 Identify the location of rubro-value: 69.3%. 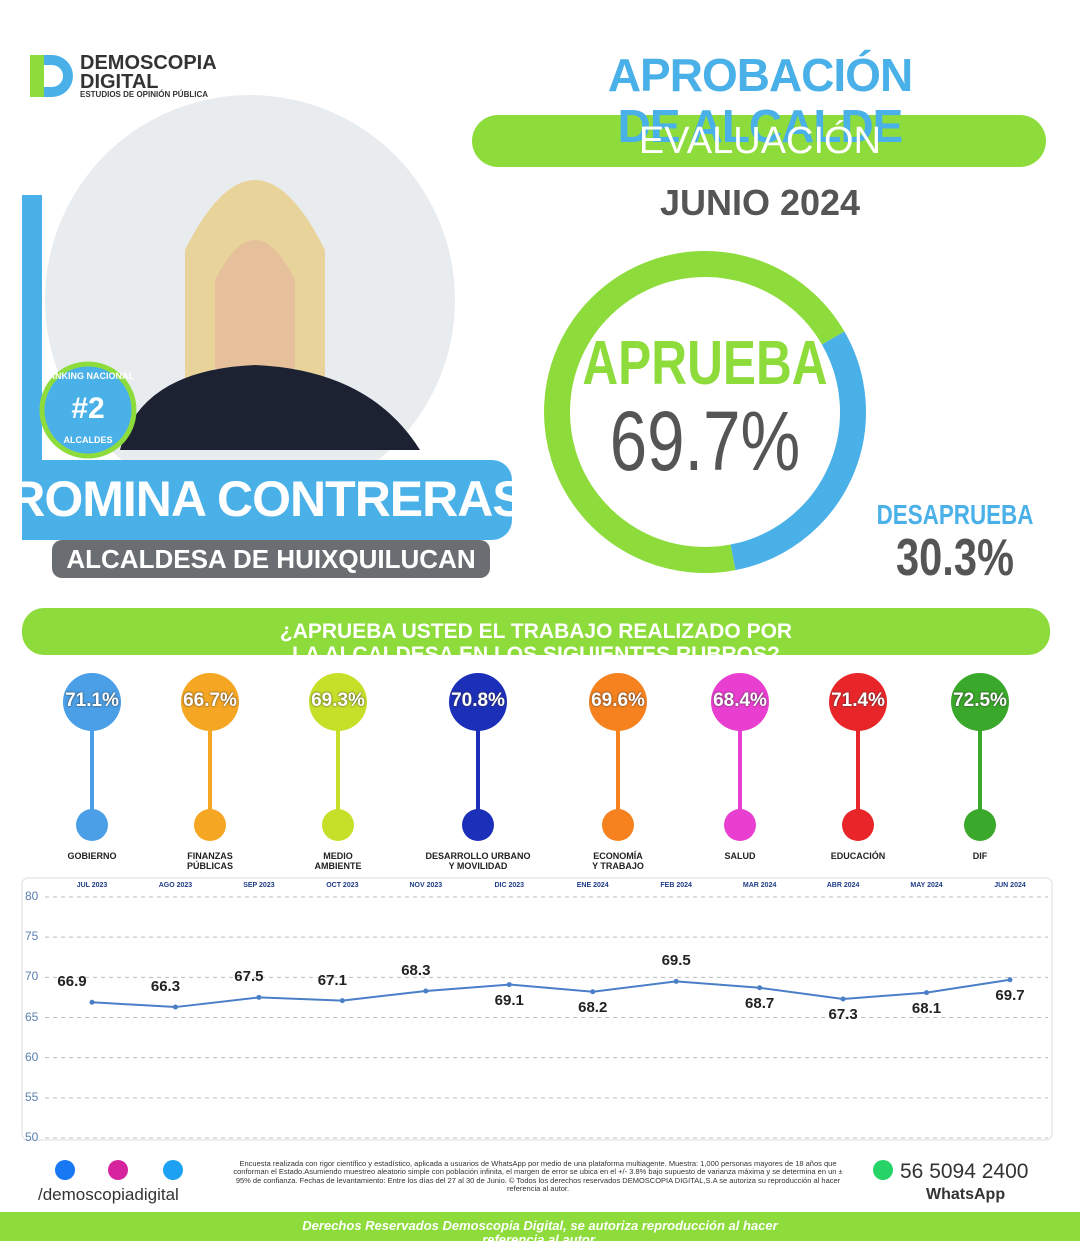
(338, 700).